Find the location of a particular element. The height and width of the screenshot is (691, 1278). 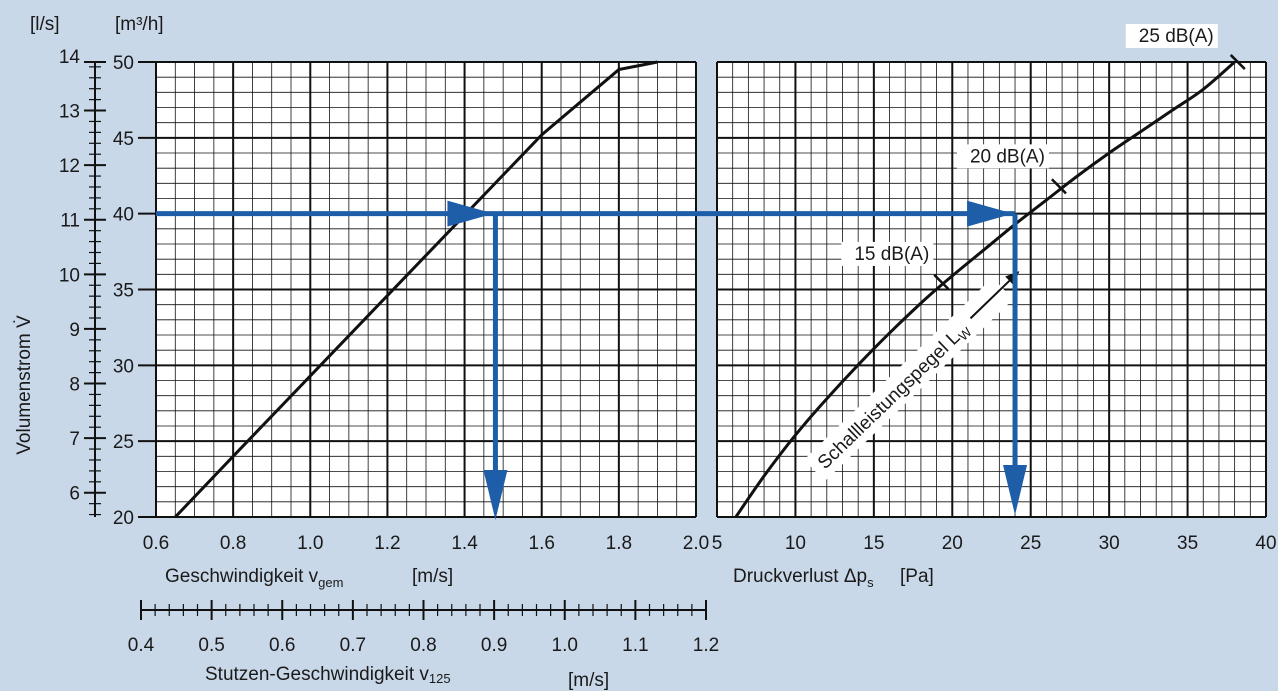

y-tick-label-m3h: 30 is located at coordinates (123, 366).